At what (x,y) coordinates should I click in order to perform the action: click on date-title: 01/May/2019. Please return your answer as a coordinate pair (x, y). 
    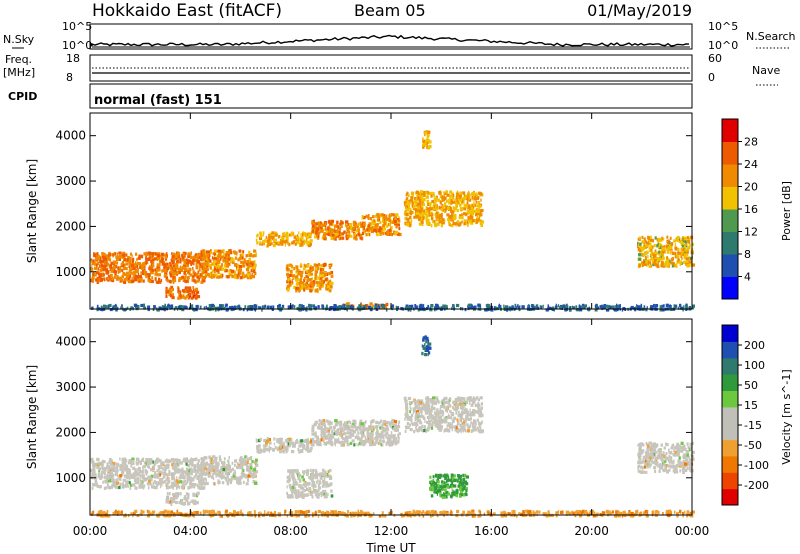
    Looking at the image, I should click on (639, 10).